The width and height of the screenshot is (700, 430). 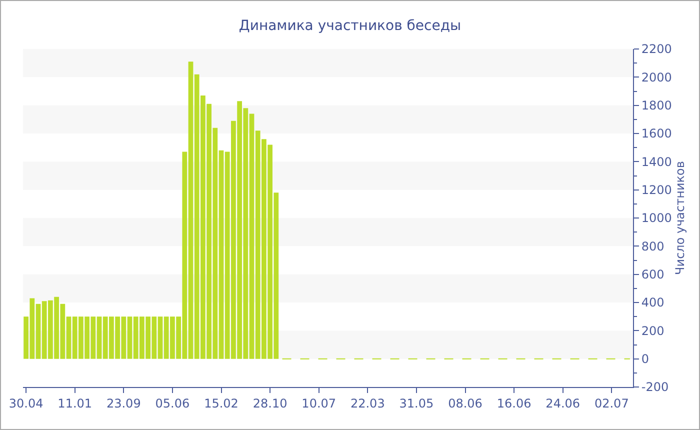 I want to click on y-tick-label: -200, so click(x=655, y=387).